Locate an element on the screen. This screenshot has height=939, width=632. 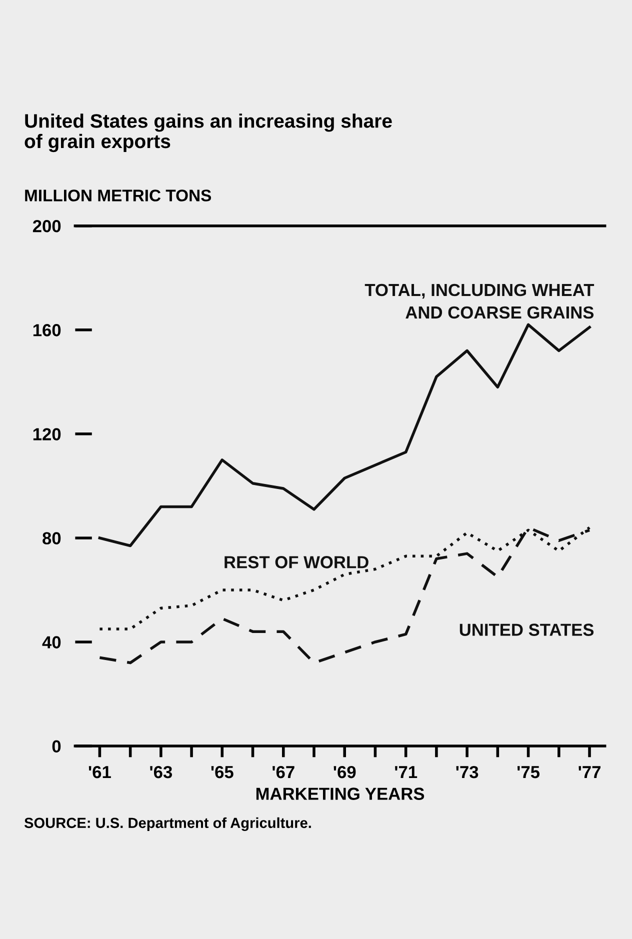
x-tick-label: '63 is located at coordinates (161, 772).